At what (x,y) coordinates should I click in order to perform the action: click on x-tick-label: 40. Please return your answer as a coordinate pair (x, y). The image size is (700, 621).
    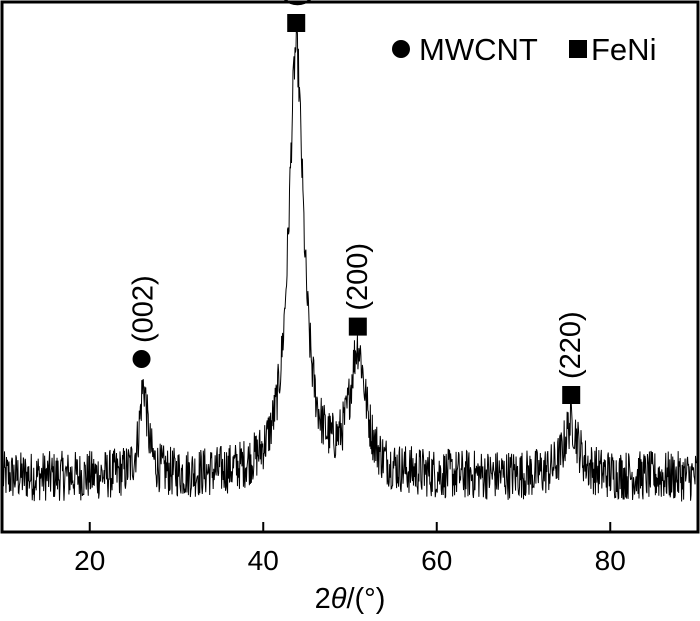
    Looking at the image, I should click on (263, 560).